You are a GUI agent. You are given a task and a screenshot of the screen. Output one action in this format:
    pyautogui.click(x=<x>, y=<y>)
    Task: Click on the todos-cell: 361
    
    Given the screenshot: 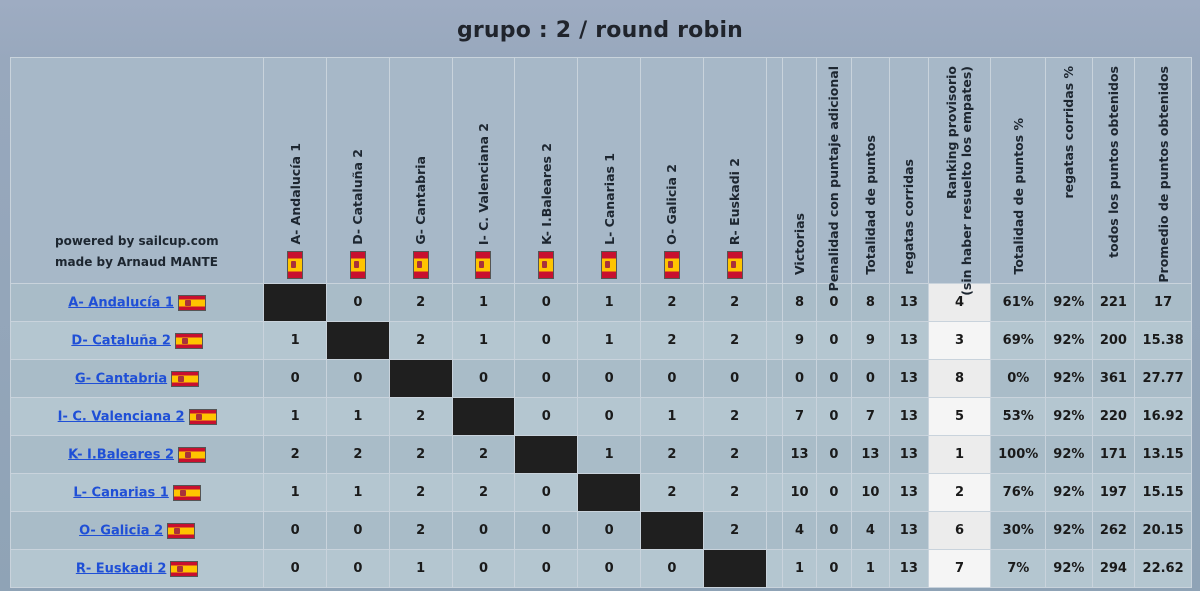 What is the action you would take?
    pyautogui.click(x=1113, y=378)
    